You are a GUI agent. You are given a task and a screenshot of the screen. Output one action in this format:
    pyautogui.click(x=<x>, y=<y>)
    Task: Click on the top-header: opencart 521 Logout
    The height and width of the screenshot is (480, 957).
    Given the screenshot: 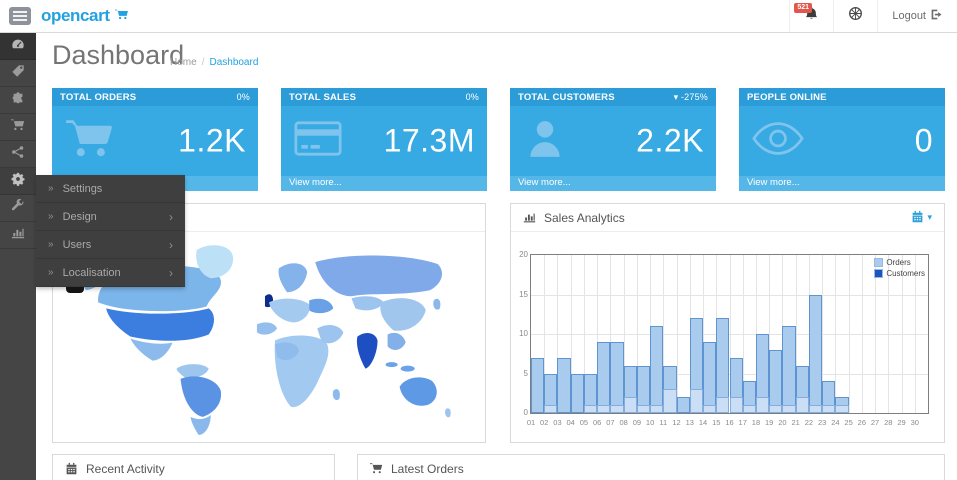 What is the action you would take?
    pyautogui.click(x=478, y=16)
    